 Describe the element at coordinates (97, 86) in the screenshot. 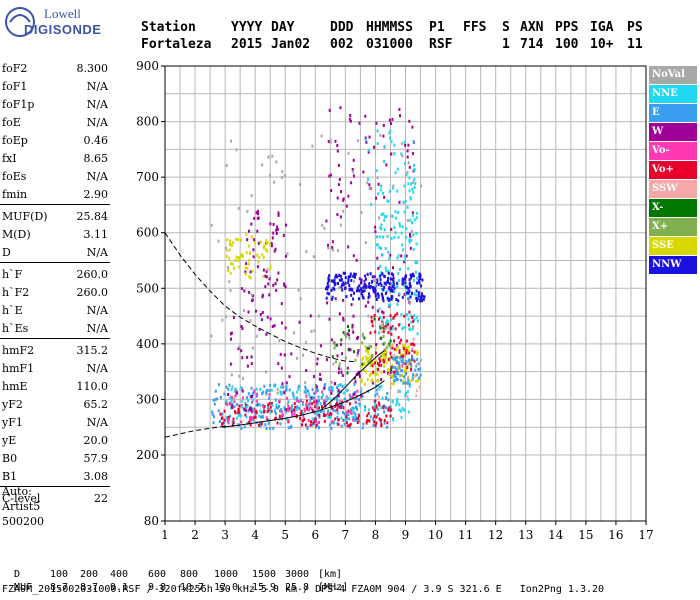

I see `param-value: N/A` at that location.